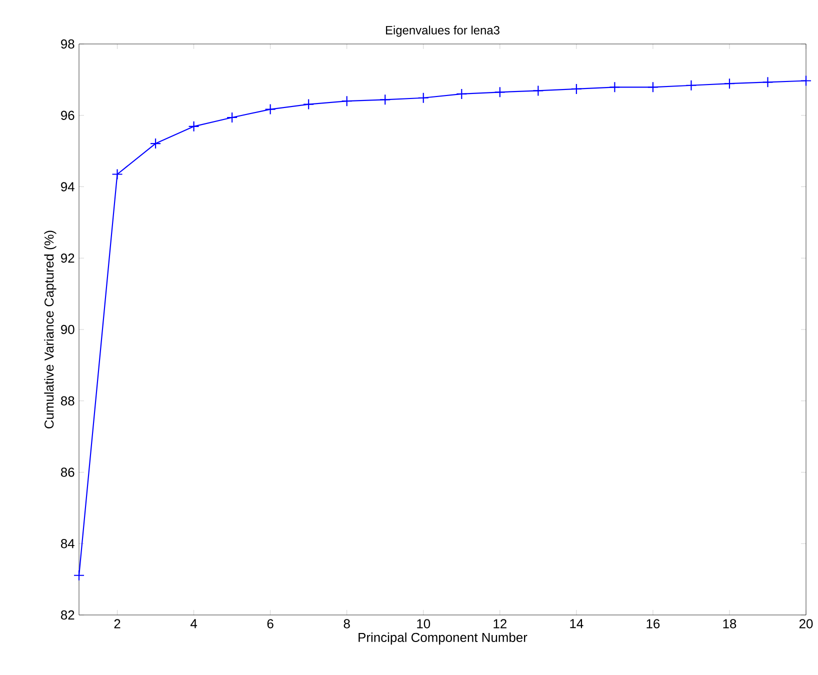 This screenshot has width=818, height=675. What do you see at coordinates (67, 543) in the screenshot?
I see `y-tick-label: 84` at bounding box center [67, 543].